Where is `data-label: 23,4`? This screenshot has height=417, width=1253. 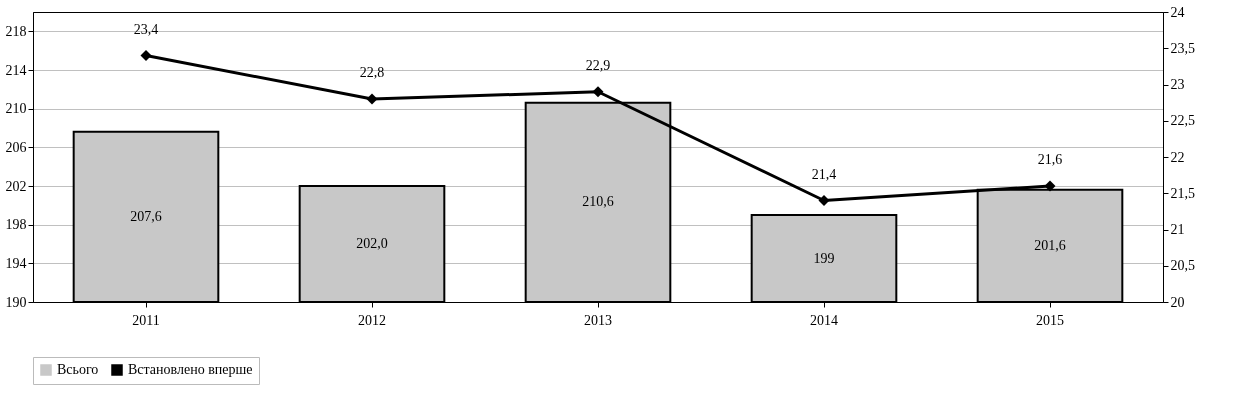 data-label: 23,4 is located at coordinates (146, 29).